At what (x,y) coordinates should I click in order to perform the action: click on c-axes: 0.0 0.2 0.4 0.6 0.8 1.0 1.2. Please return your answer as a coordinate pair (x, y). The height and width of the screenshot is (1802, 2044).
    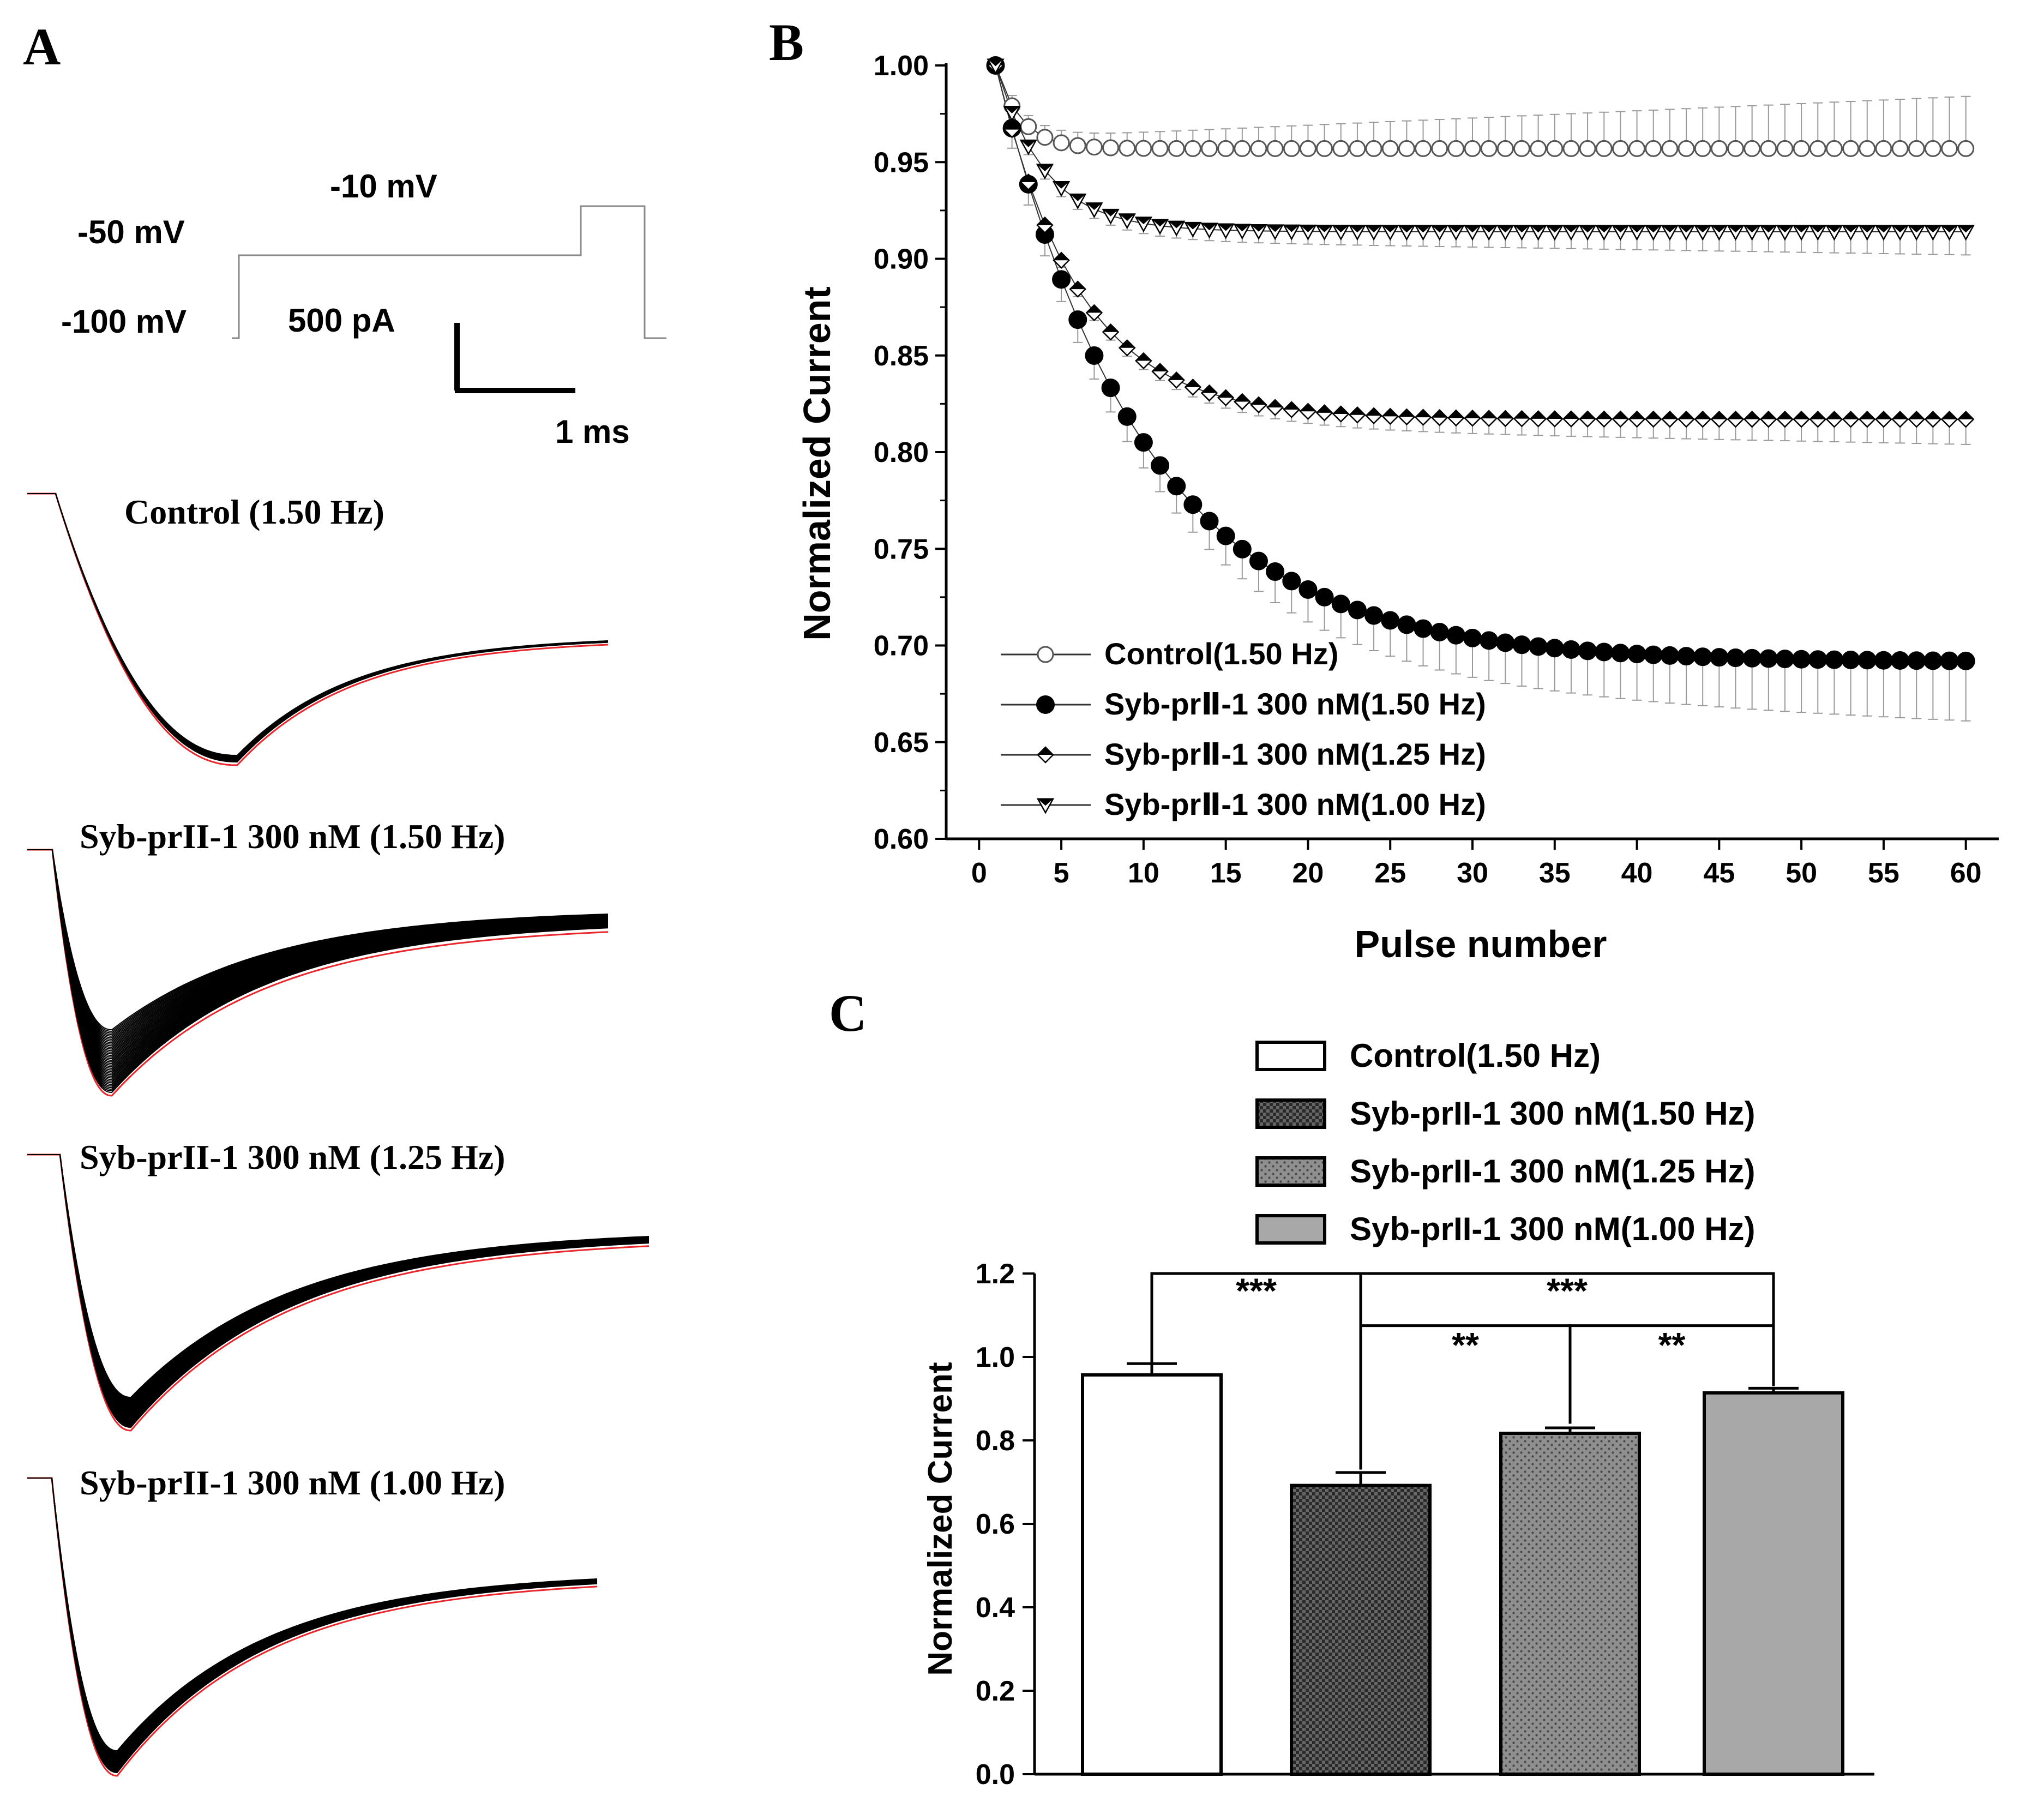
    Looking at the image, I should click on (1425, 1524).